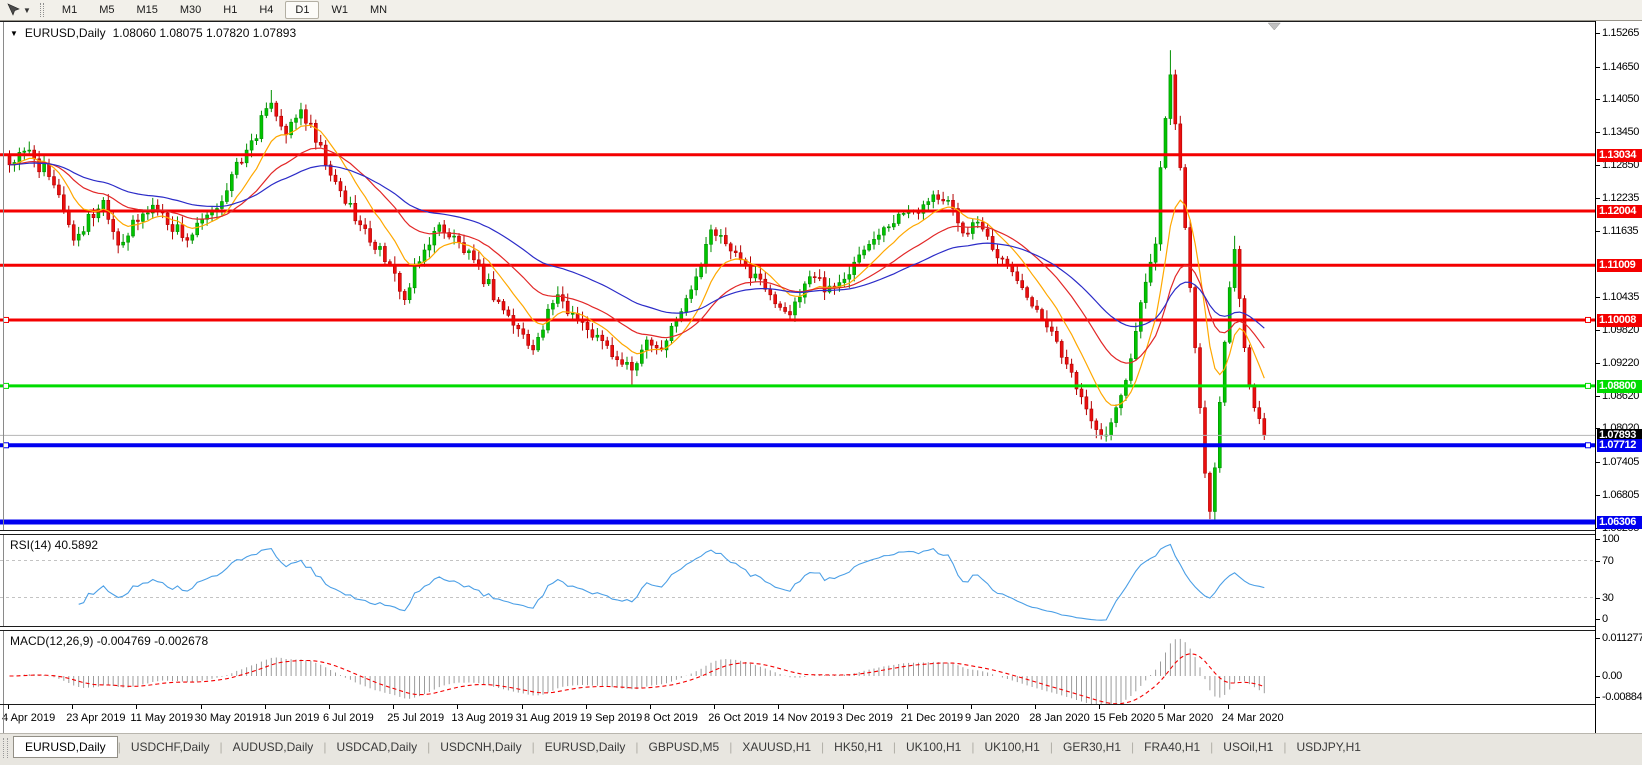 This screenshot has height=765, width=1642. Describe the element at coordinates (1328, 747) in the screenshot. I see `chart-tab-usdjpy-h1: USDJPY,H1` at that location.